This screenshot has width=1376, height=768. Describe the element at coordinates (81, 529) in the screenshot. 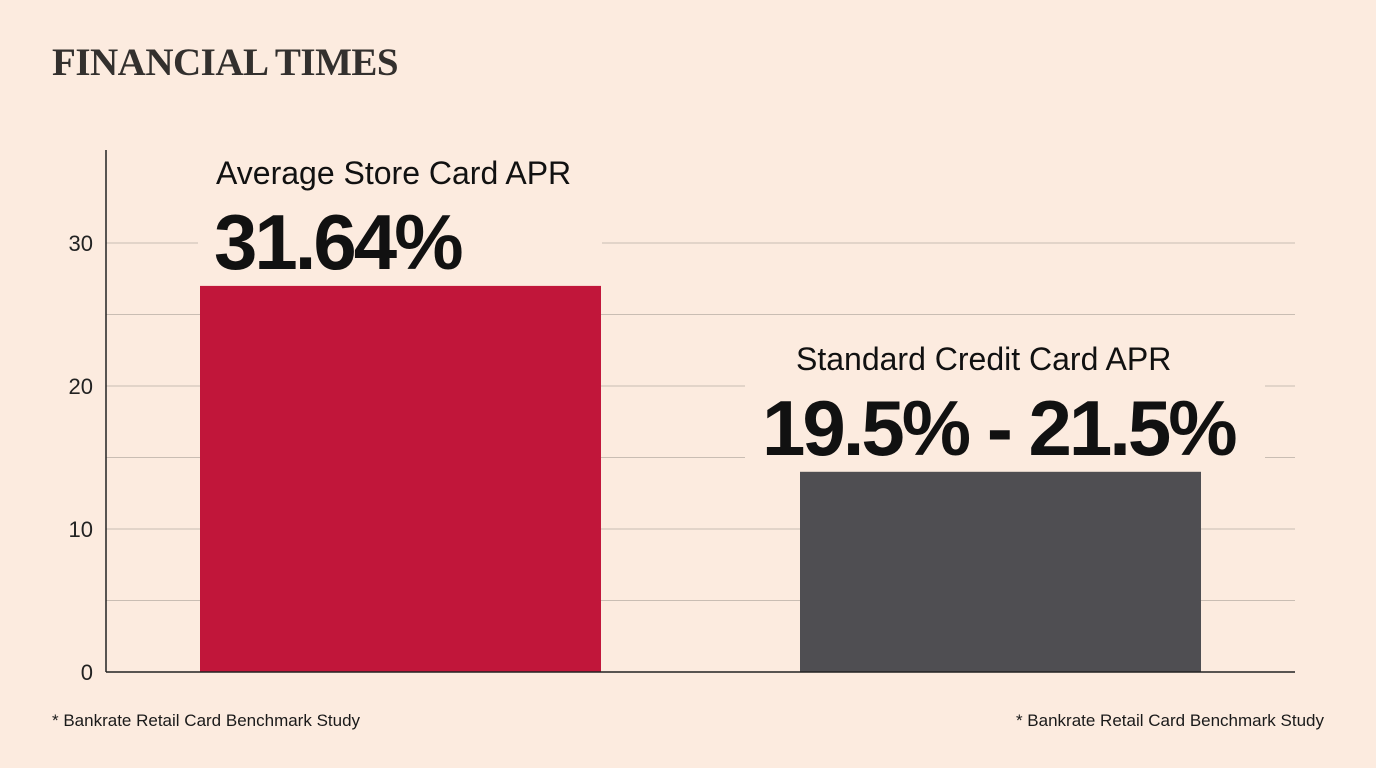

I see `y-tick-label-10: 10` at that location.